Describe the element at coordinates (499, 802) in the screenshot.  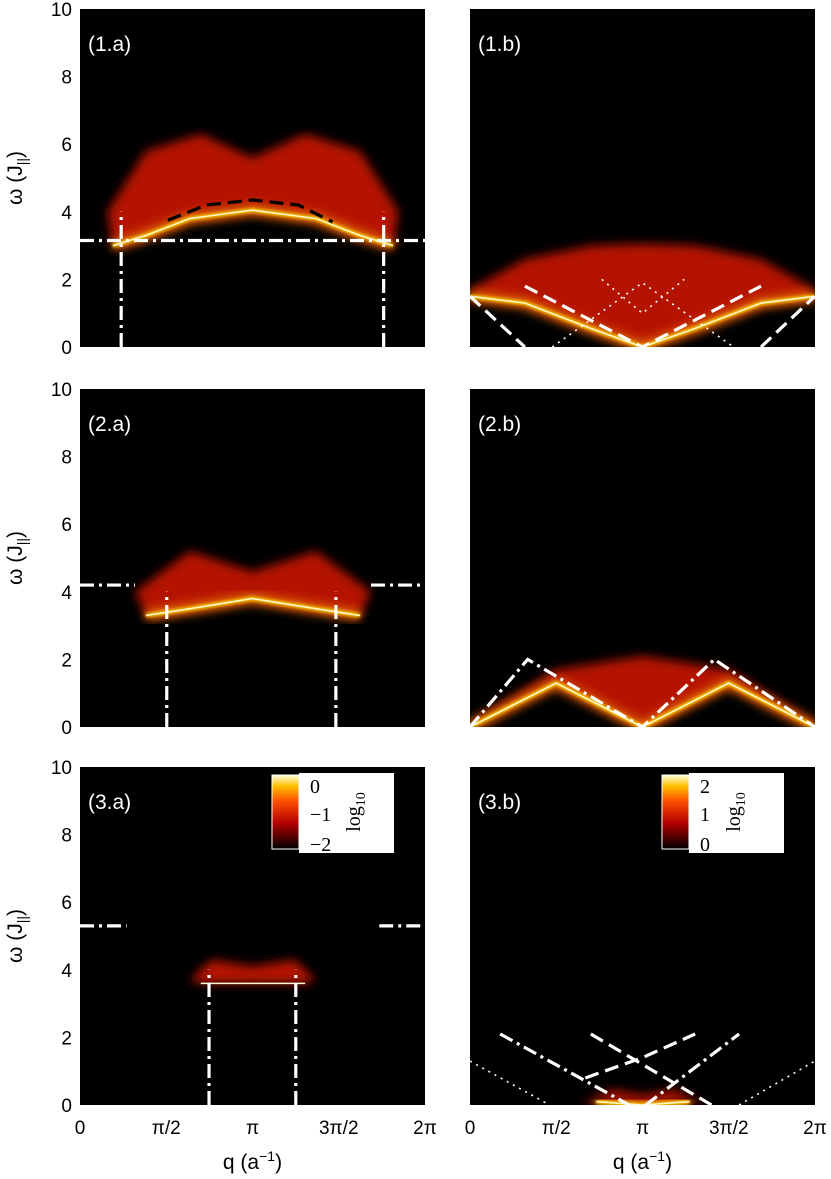
I see `panel-label: (3.b)` at that location.